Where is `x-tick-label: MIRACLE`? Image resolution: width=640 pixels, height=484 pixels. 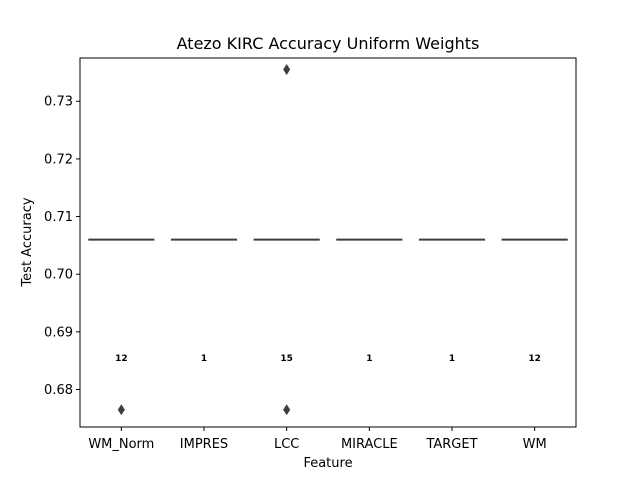 x-tick-label: MIRACLE is located at coordinates (369, 444).